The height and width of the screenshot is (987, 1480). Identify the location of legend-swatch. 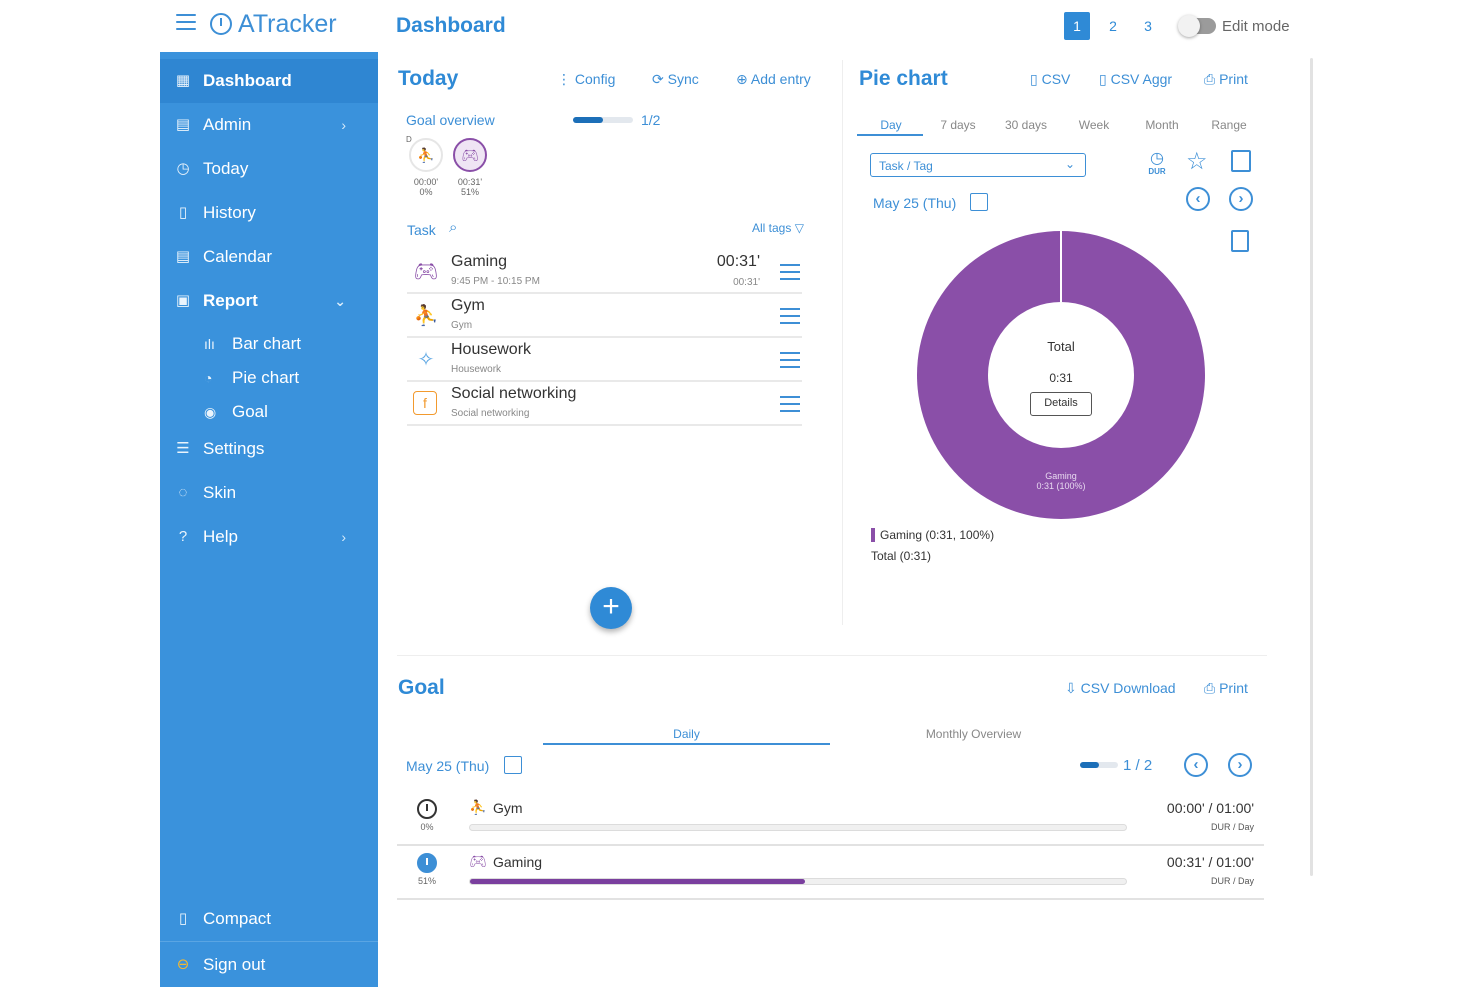
(873, 535).